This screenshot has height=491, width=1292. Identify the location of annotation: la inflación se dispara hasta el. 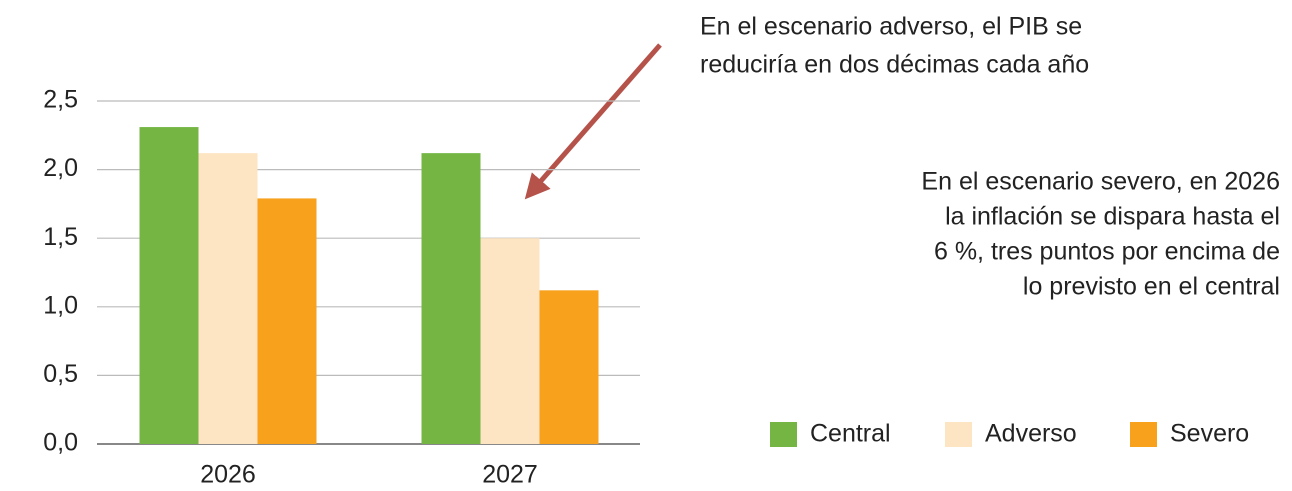
(1112, 217).